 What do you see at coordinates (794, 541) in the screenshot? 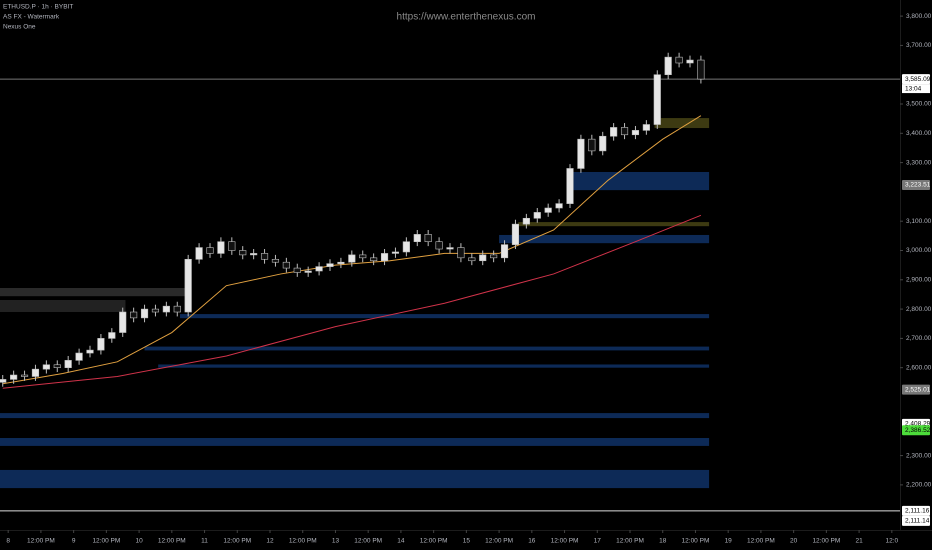
I see `x-tick-label: 20` at bounding box center [794, 541].